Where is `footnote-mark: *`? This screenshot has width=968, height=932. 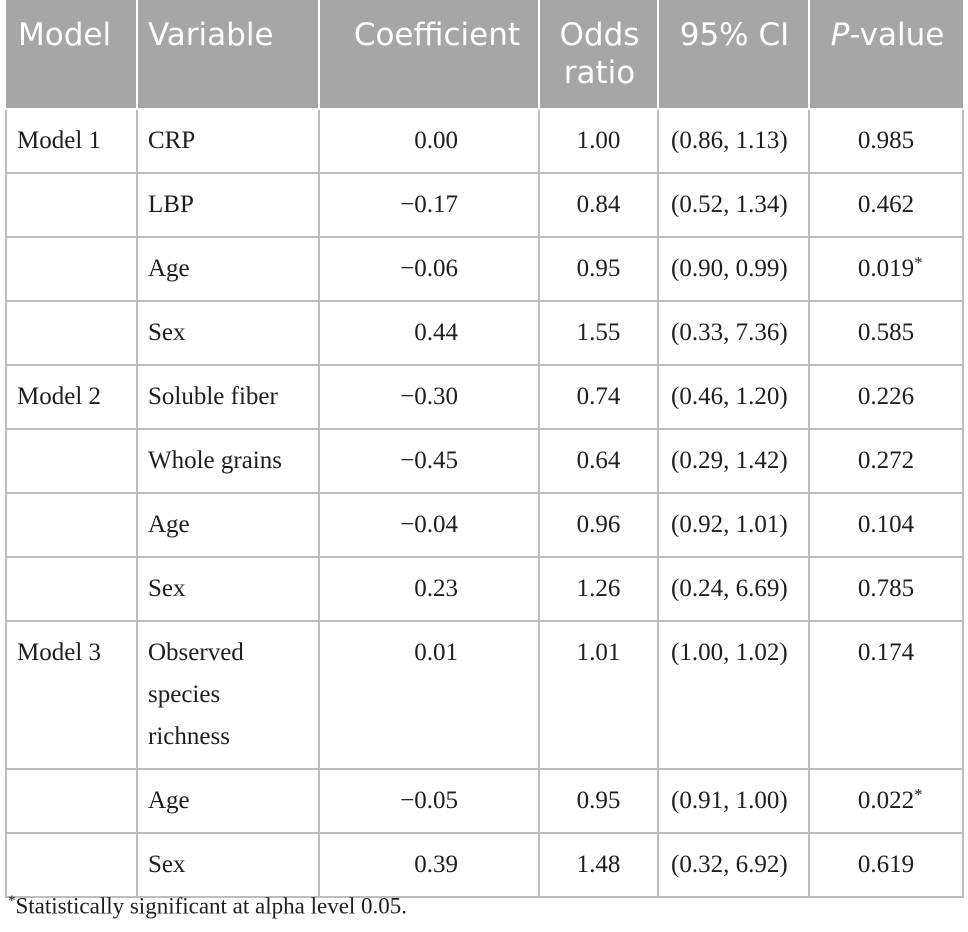 footnote-mark: * is located at coordinates (12, 901).